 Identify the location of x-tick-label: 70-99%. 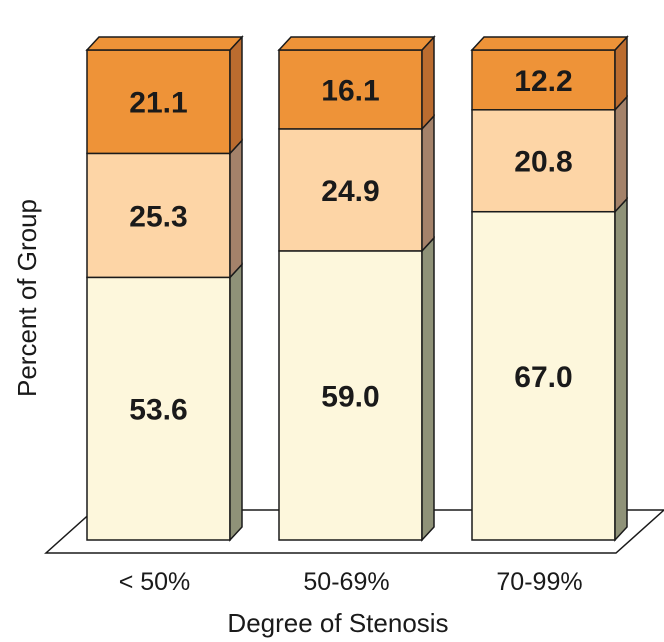
(539, 582).